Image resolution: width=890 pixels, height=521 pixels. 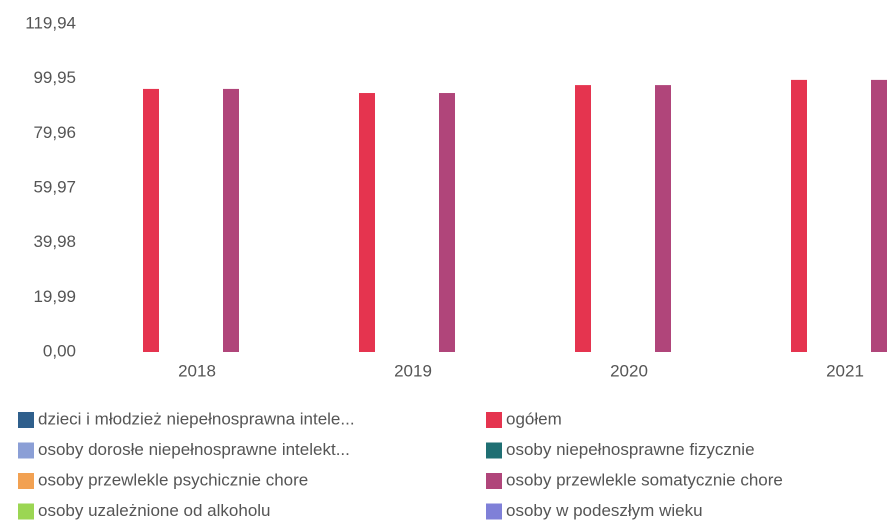 What do you see at coordinates (534, 418) in the screenshot?
I see `legend-label: ogółem` at bounding box center [534, 418].